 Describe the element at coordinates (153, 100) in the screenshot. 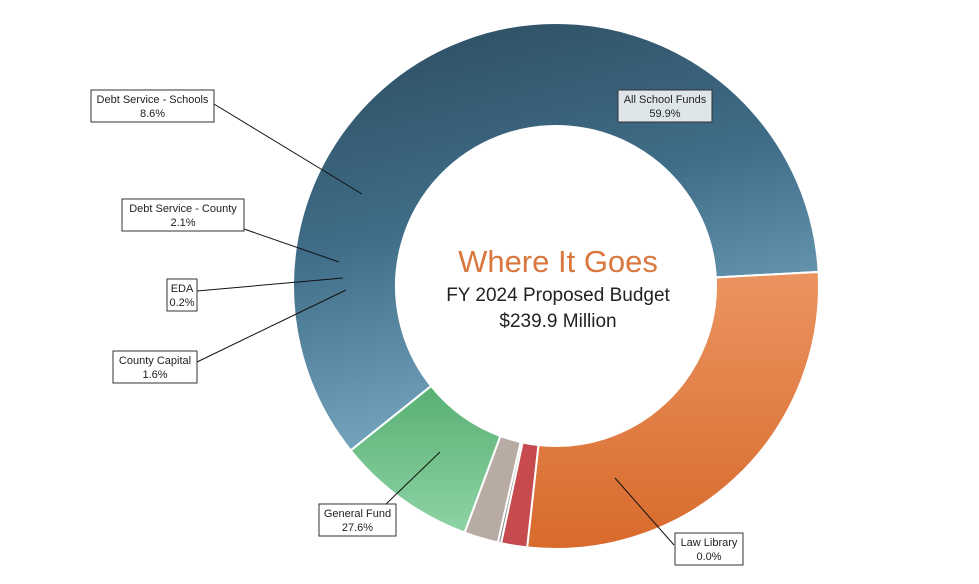

I see `category-label-debt-service-schools: Debt Service - Schools` at that location.